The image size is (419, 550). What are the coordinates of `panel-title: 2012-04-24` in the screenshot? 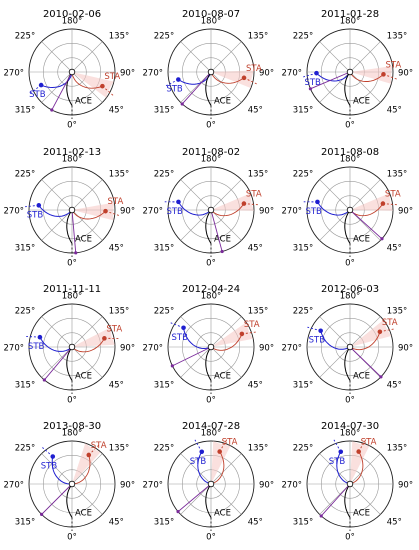 It's located at (211, 289).